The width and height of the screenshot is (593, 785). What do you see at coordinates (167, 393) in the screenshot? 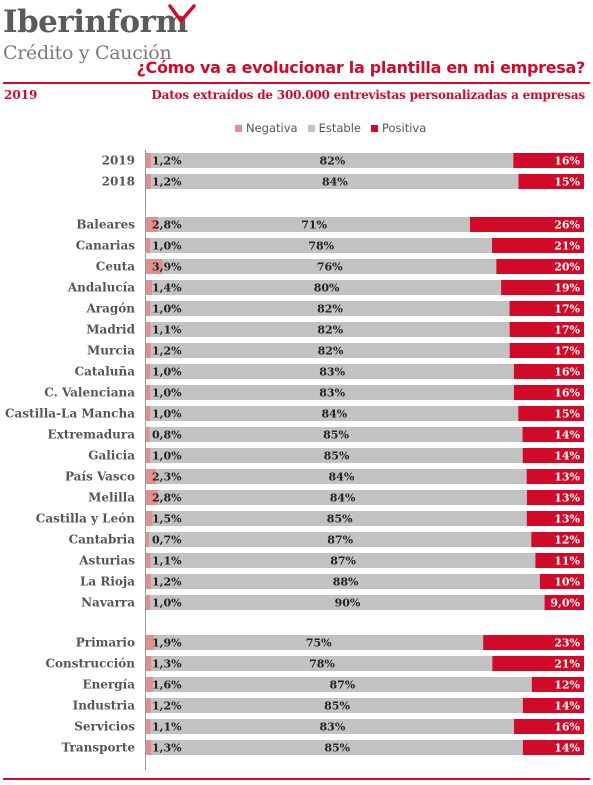
I see `value-label-negativa-c-valenciana: 1,0%` at bounding box center [167, 393].